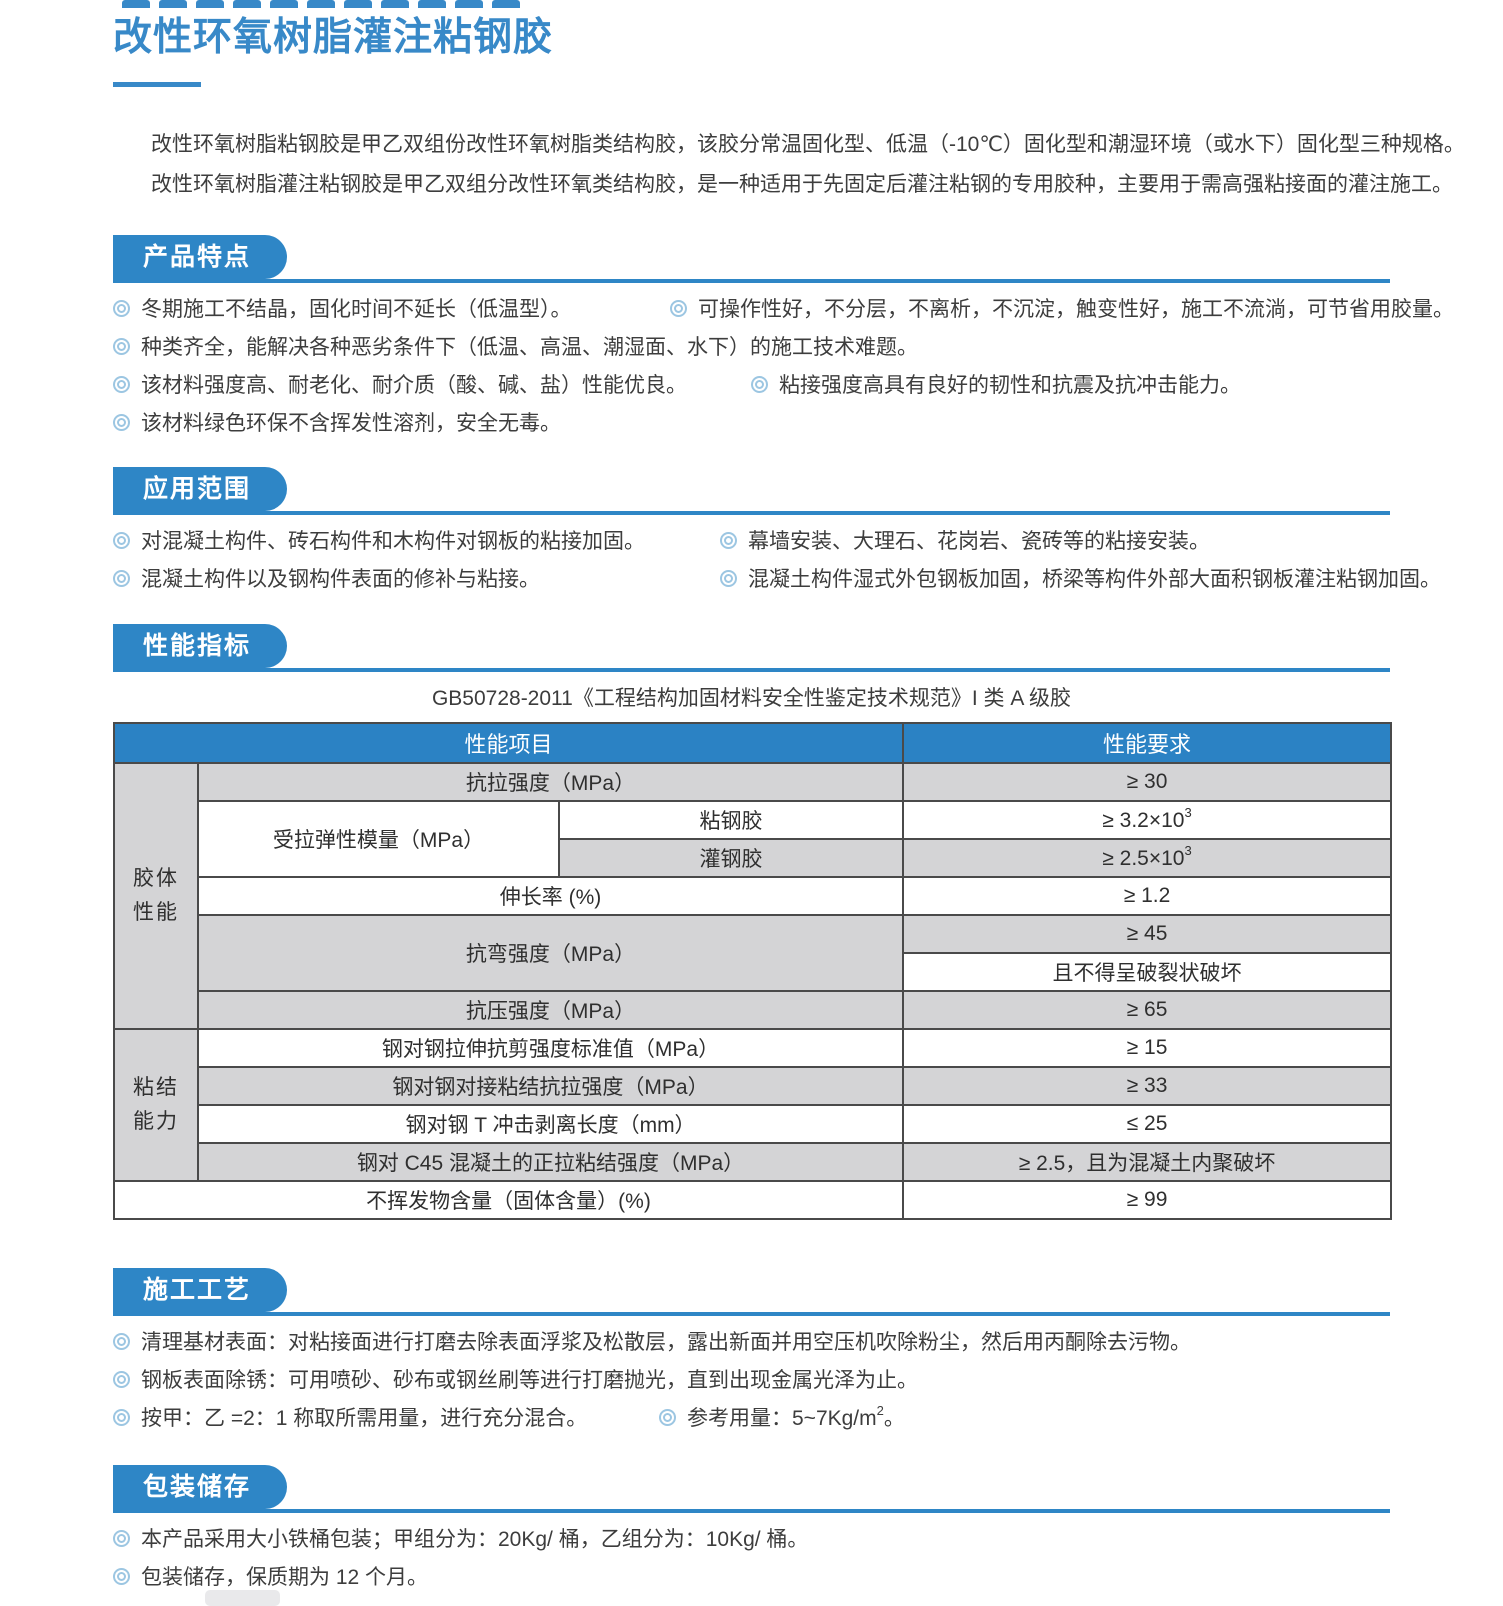 This screenshot has height=1606, width=1503. I want to click on list-item: 可操作性好，不分层，不离析，不沉淀，触变性好，施工不流淌，可节省用胶量。, so click(1062, 308).